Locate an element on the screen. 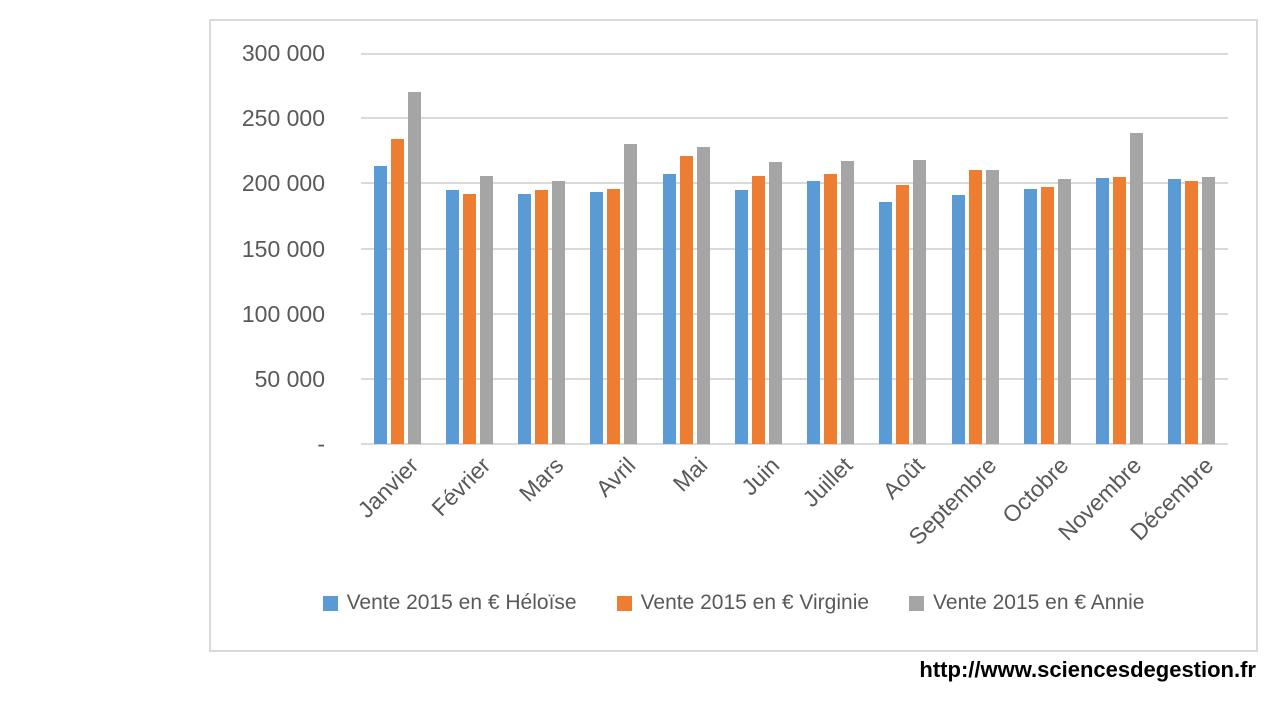 This screenshot has width=1280, height=720. bar-group-juin is located at coordinates (758, 303).